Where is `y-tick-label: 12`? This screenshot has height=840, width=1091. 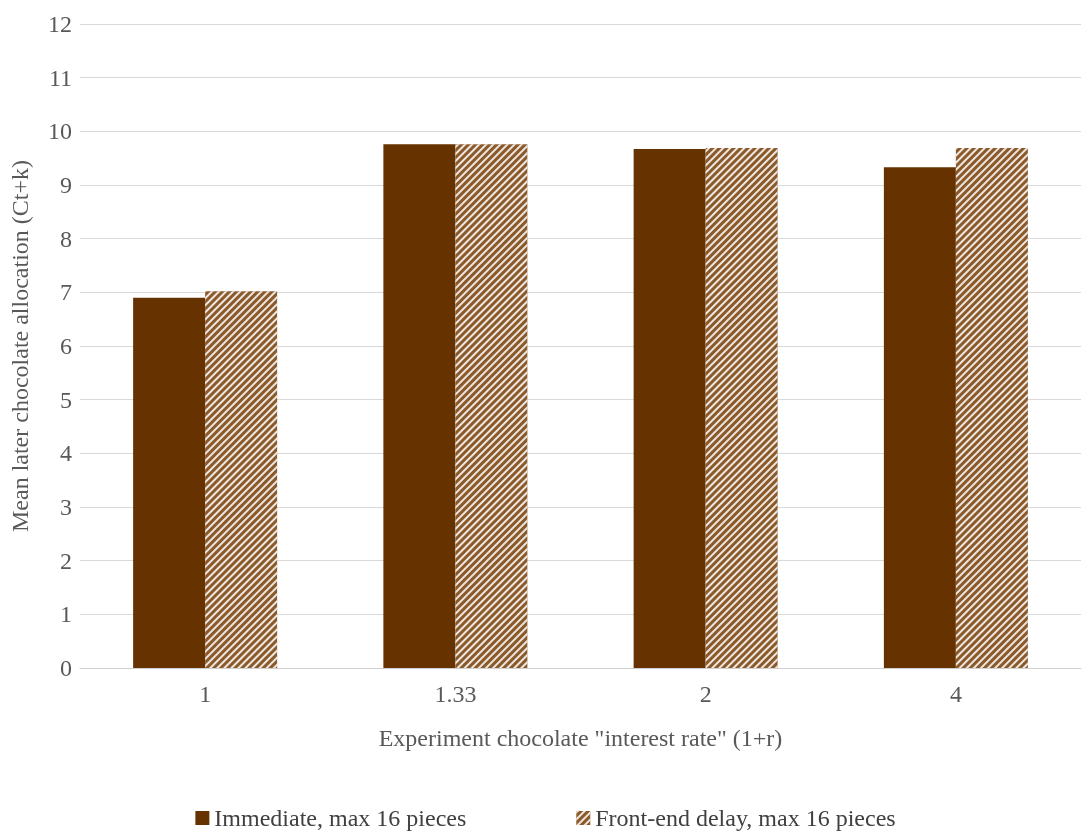 y-tick-label: 12 is located at coordinates (60, 24).